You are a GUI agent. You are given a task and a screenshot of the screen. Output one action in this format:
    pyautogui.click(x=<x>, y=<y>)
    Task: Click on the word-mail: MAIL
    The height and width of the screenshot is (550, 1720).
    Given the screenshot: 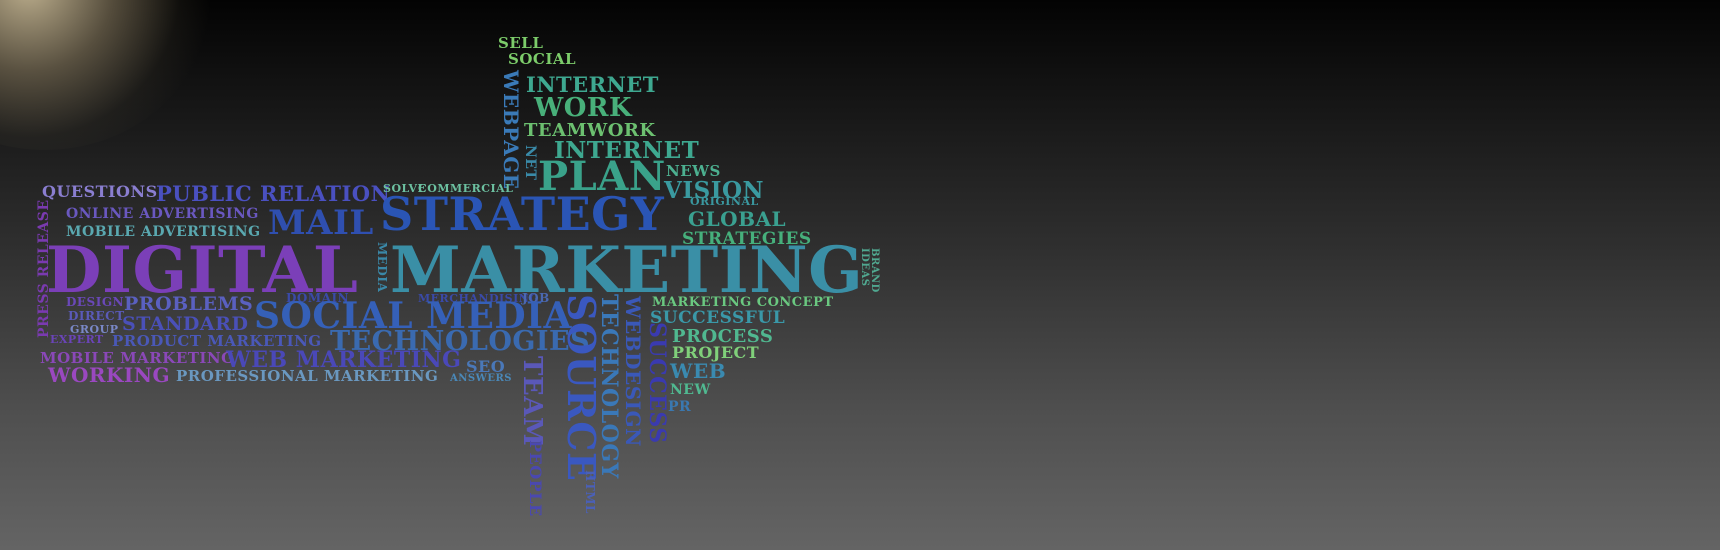 What is the action you would take?
    pyautogui.click(x=321, y=223)
    